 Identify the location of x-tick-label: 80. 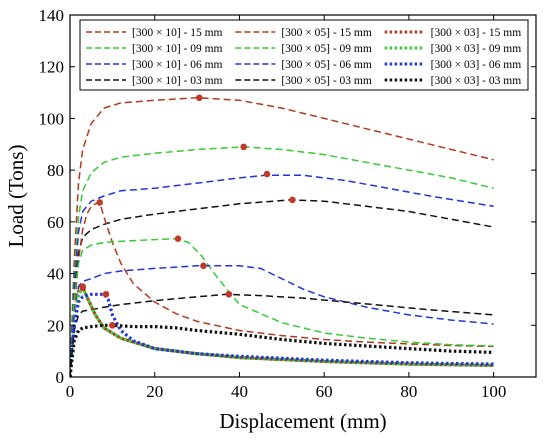
(408, 391).